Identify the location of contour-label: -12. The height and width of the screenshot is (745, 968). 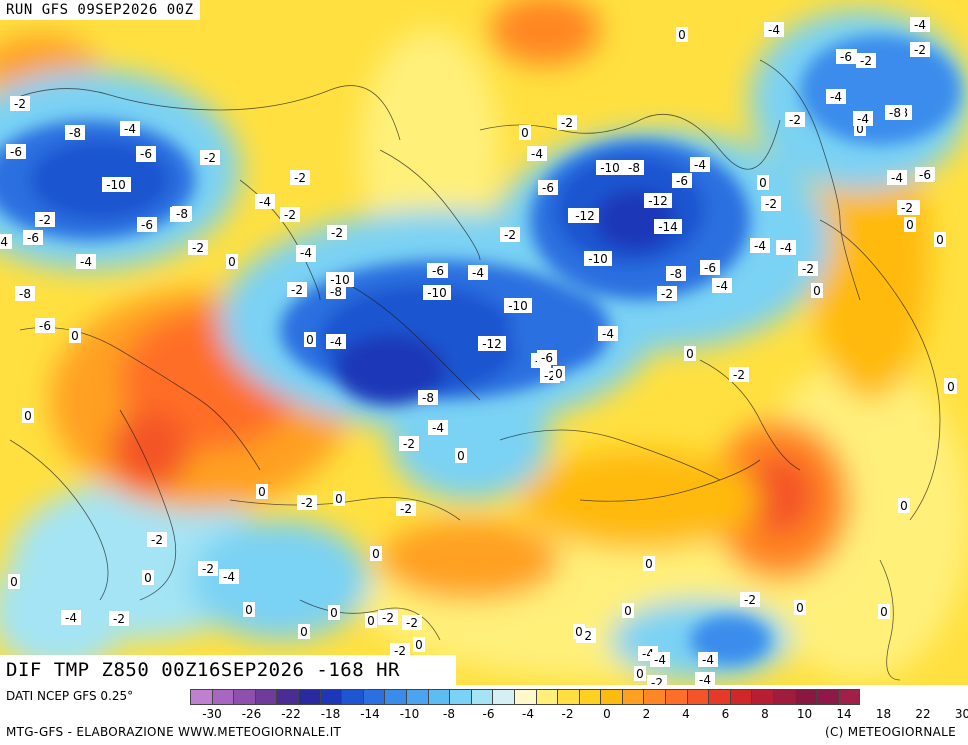
(585, 216).